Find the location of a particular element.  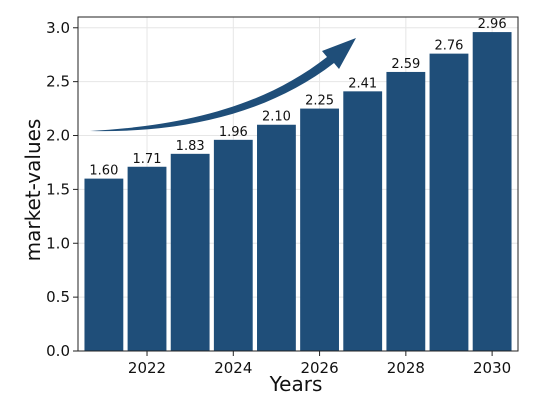

bar-2025 is located at coordinates (276, 237).